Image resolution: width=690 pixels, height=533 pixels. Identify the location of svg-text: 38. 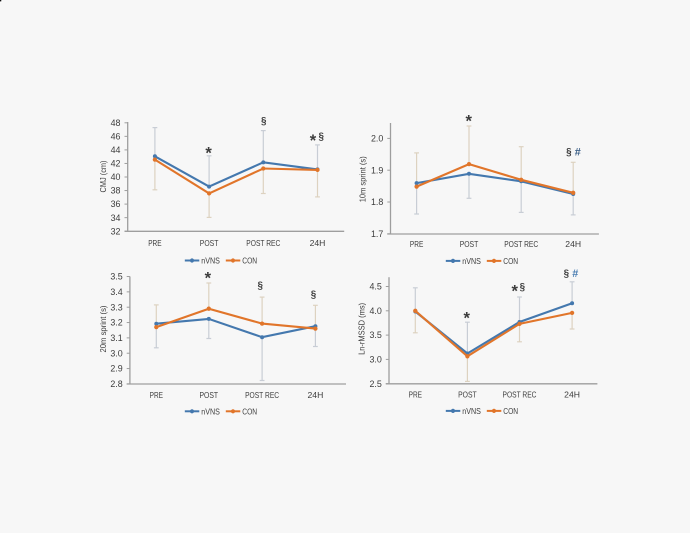
(116, 191).